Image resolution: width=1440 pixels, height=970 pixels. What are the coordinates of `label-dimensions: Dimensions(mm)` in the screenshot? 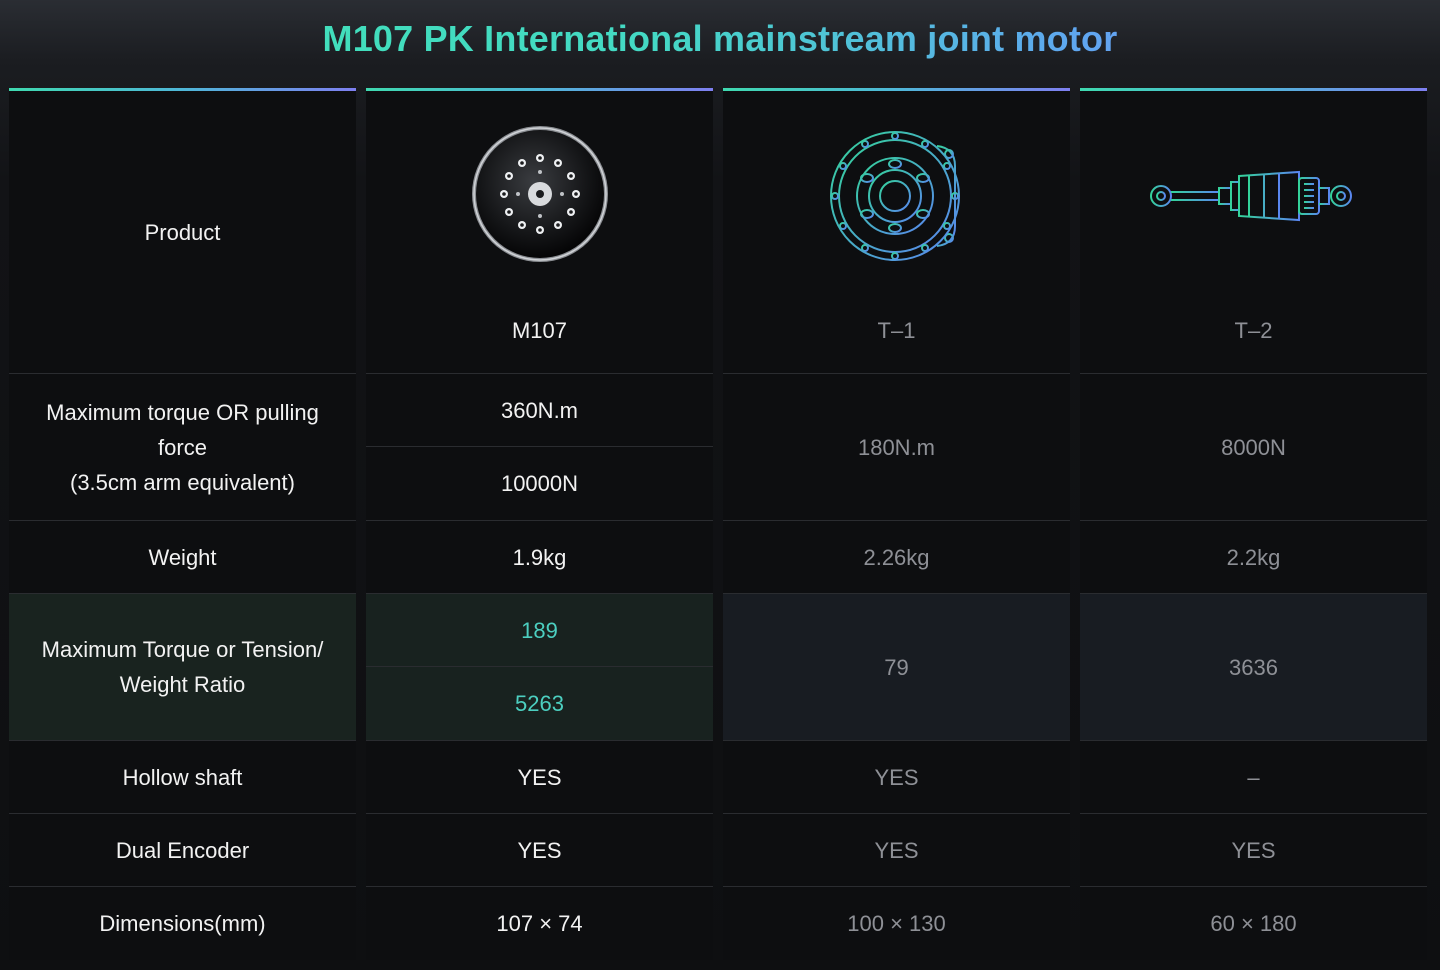 It's located at (182, 923).